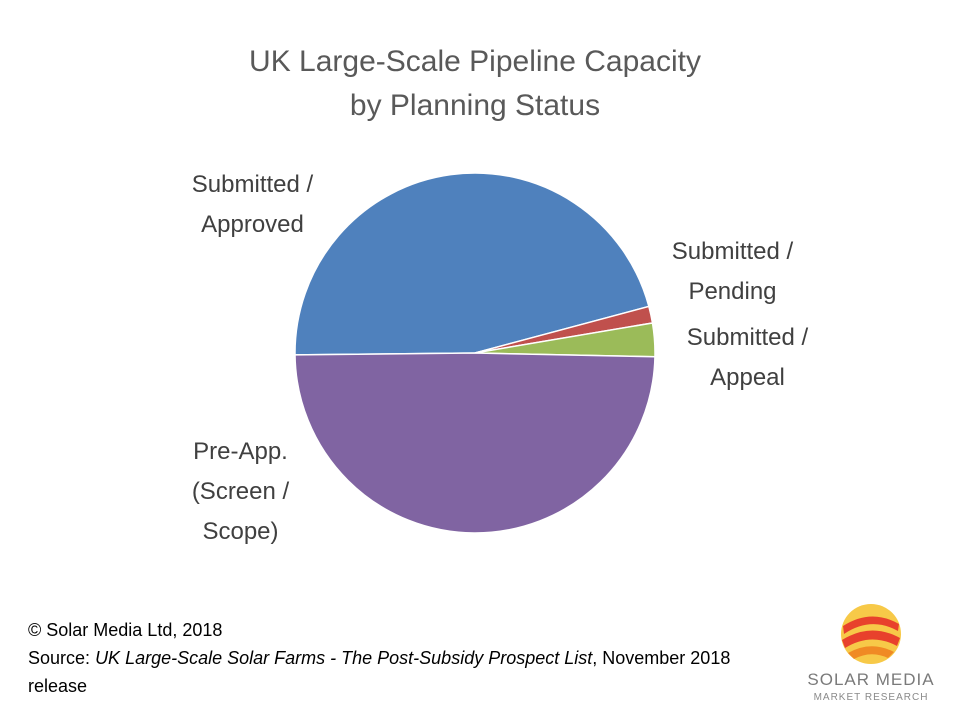  Describe the element at coordinates (732, 271) in the screenshot. I see `slice-label: Submitted / Pending` at that location.